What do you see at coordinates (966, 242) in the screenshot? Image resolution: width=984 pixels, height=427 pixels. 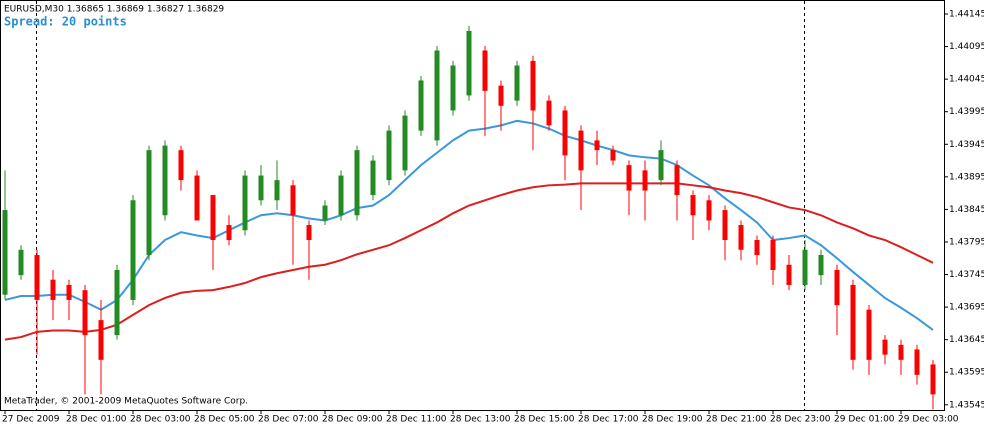 I see `y-tick-label: 1.43795` at bounding box center [966, 242].